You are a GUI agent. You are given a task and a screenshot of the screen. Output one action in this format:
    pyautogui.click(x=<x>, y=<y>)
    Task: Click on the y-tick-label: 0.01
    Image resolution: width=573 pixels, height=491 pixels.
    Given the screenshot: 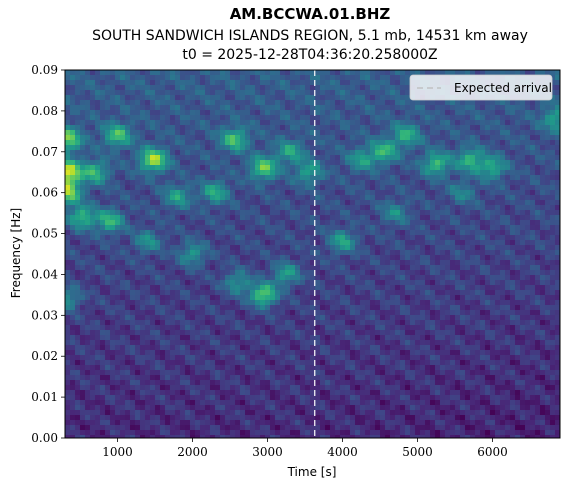 What is the action you would take?
    pyautogui.click(x=44, y=397)
    